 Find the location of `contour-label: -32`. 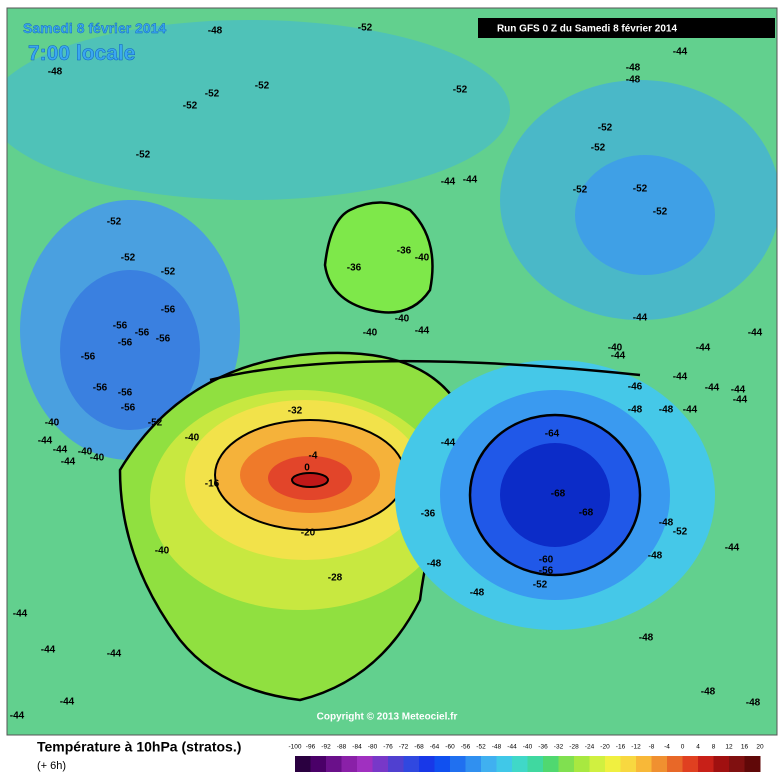

contour-label: -32 is located at coordinates (295, 411).